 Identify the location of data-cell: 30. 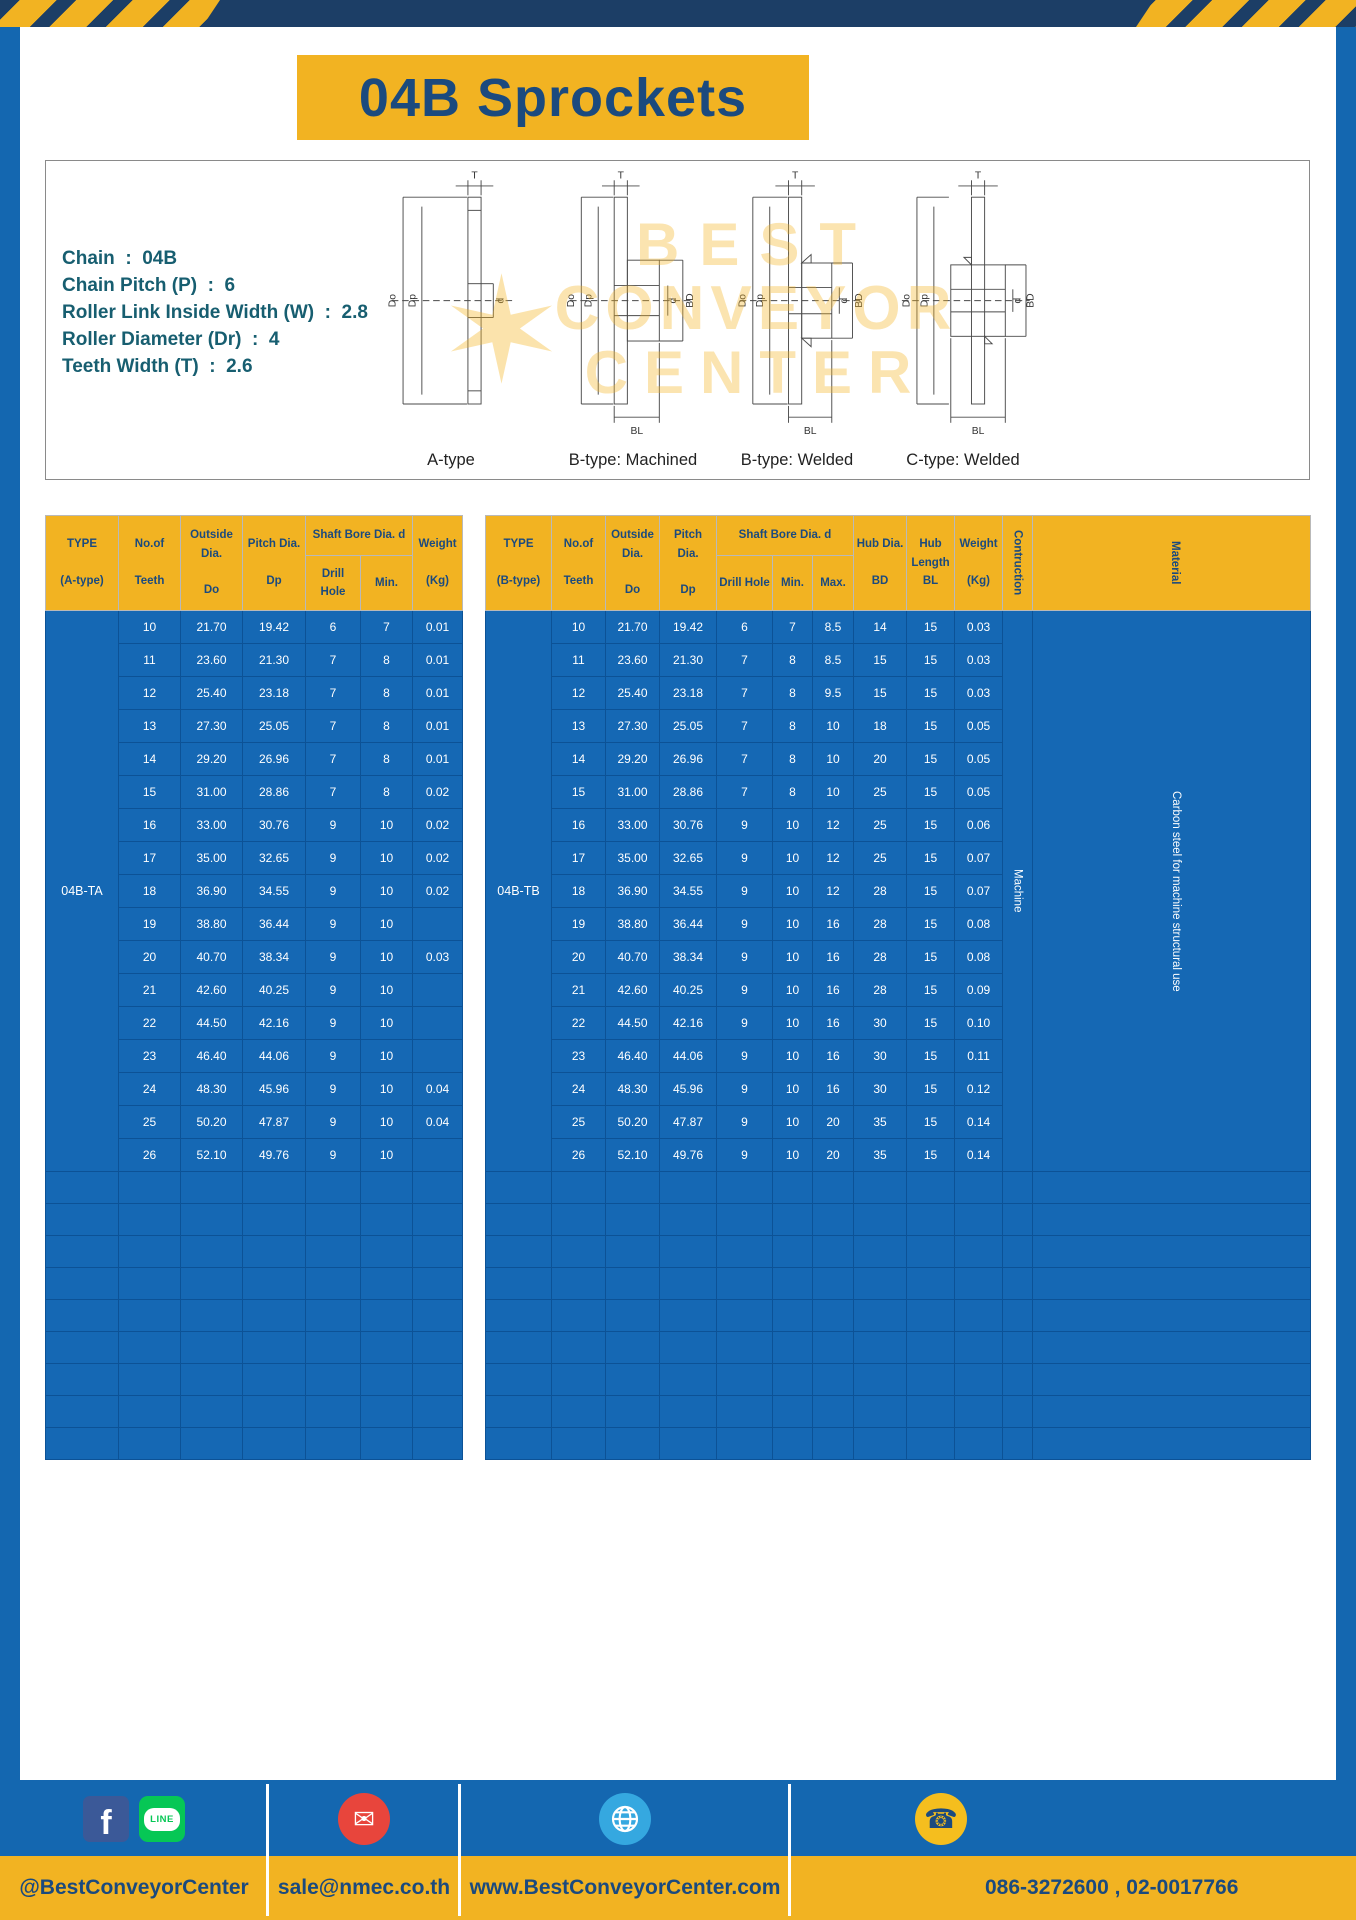
(880, 1089).